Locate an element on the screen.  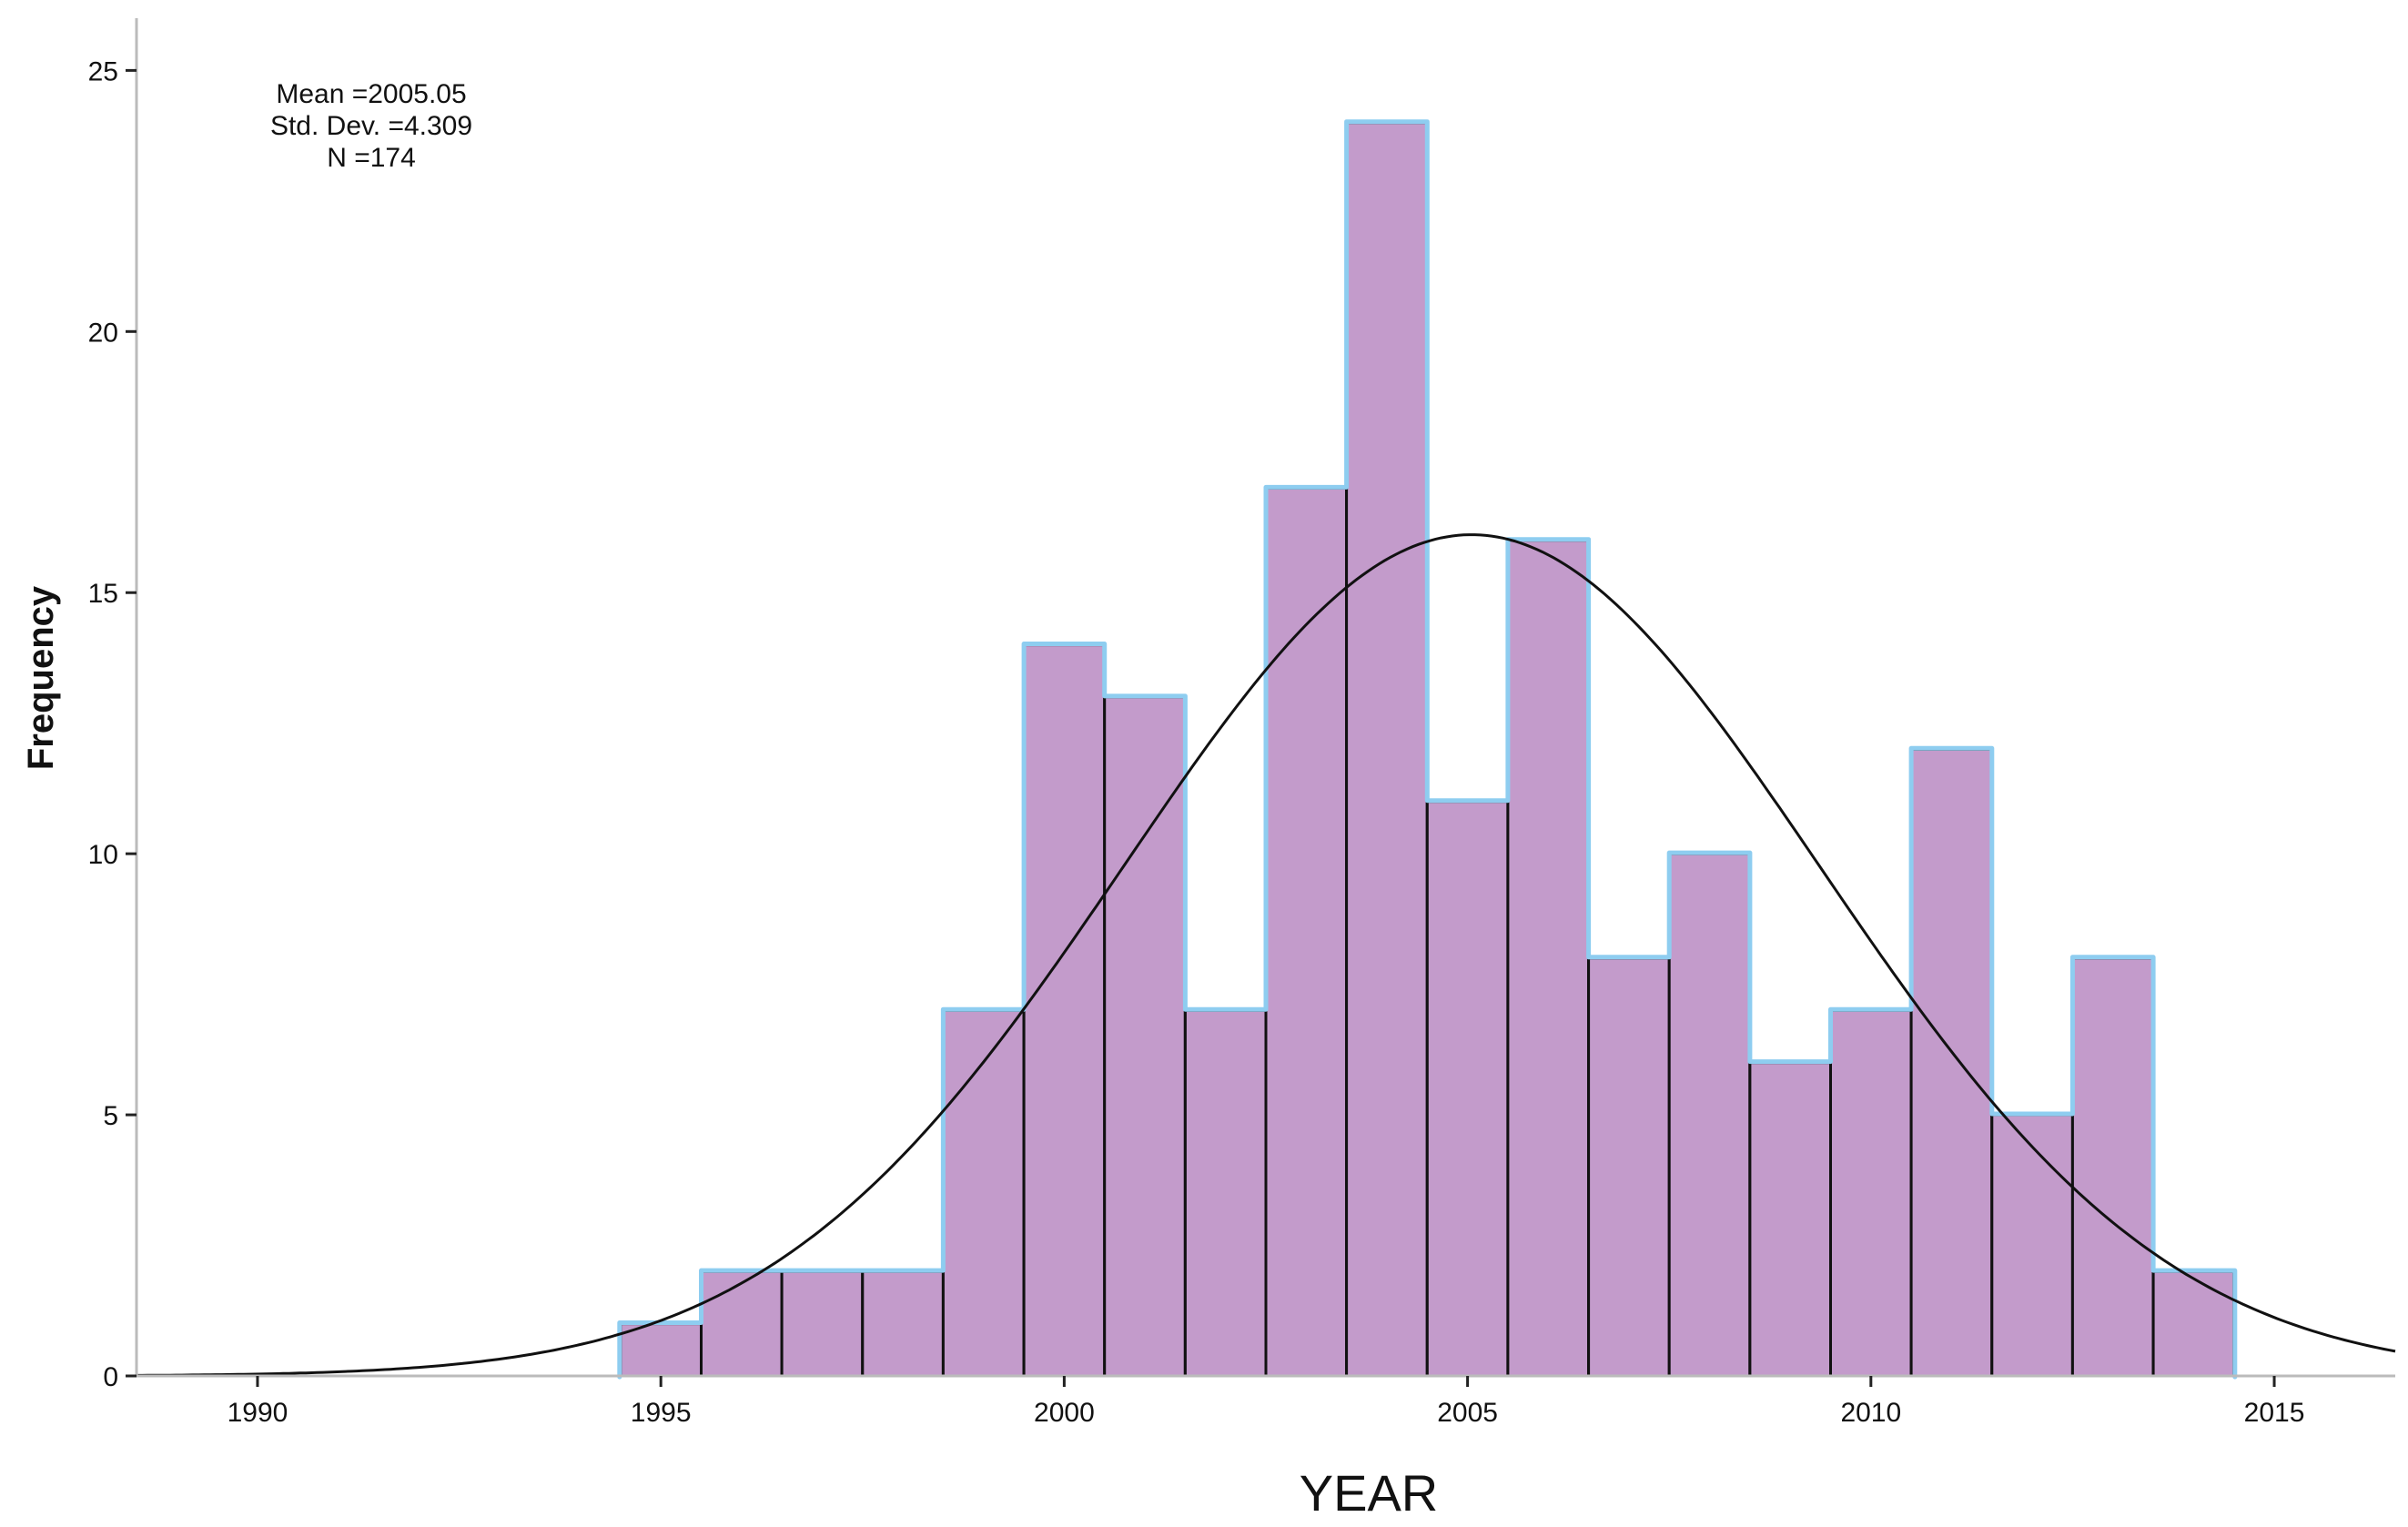
bar-2014 is located at coordinates (2193, 1323).